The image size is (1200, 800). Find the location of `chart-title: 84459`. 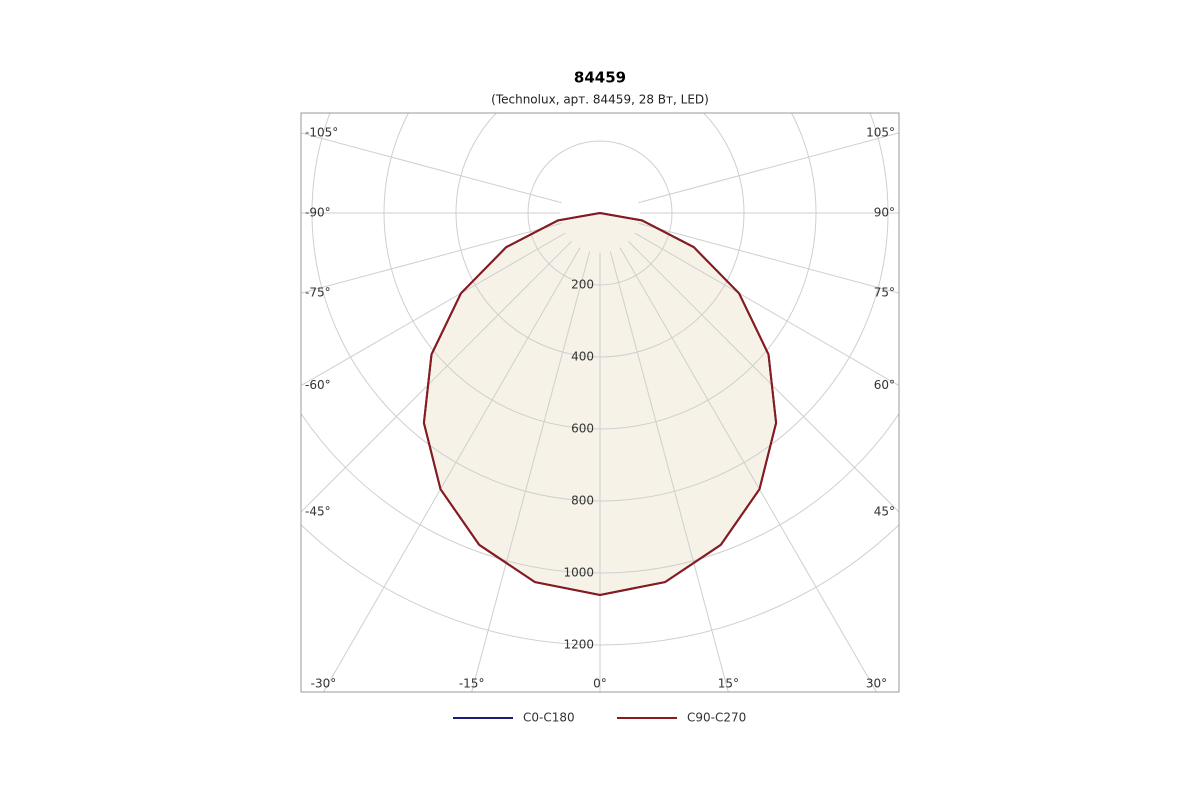

chart-title: 84459 is located at coordinates (600, 78).